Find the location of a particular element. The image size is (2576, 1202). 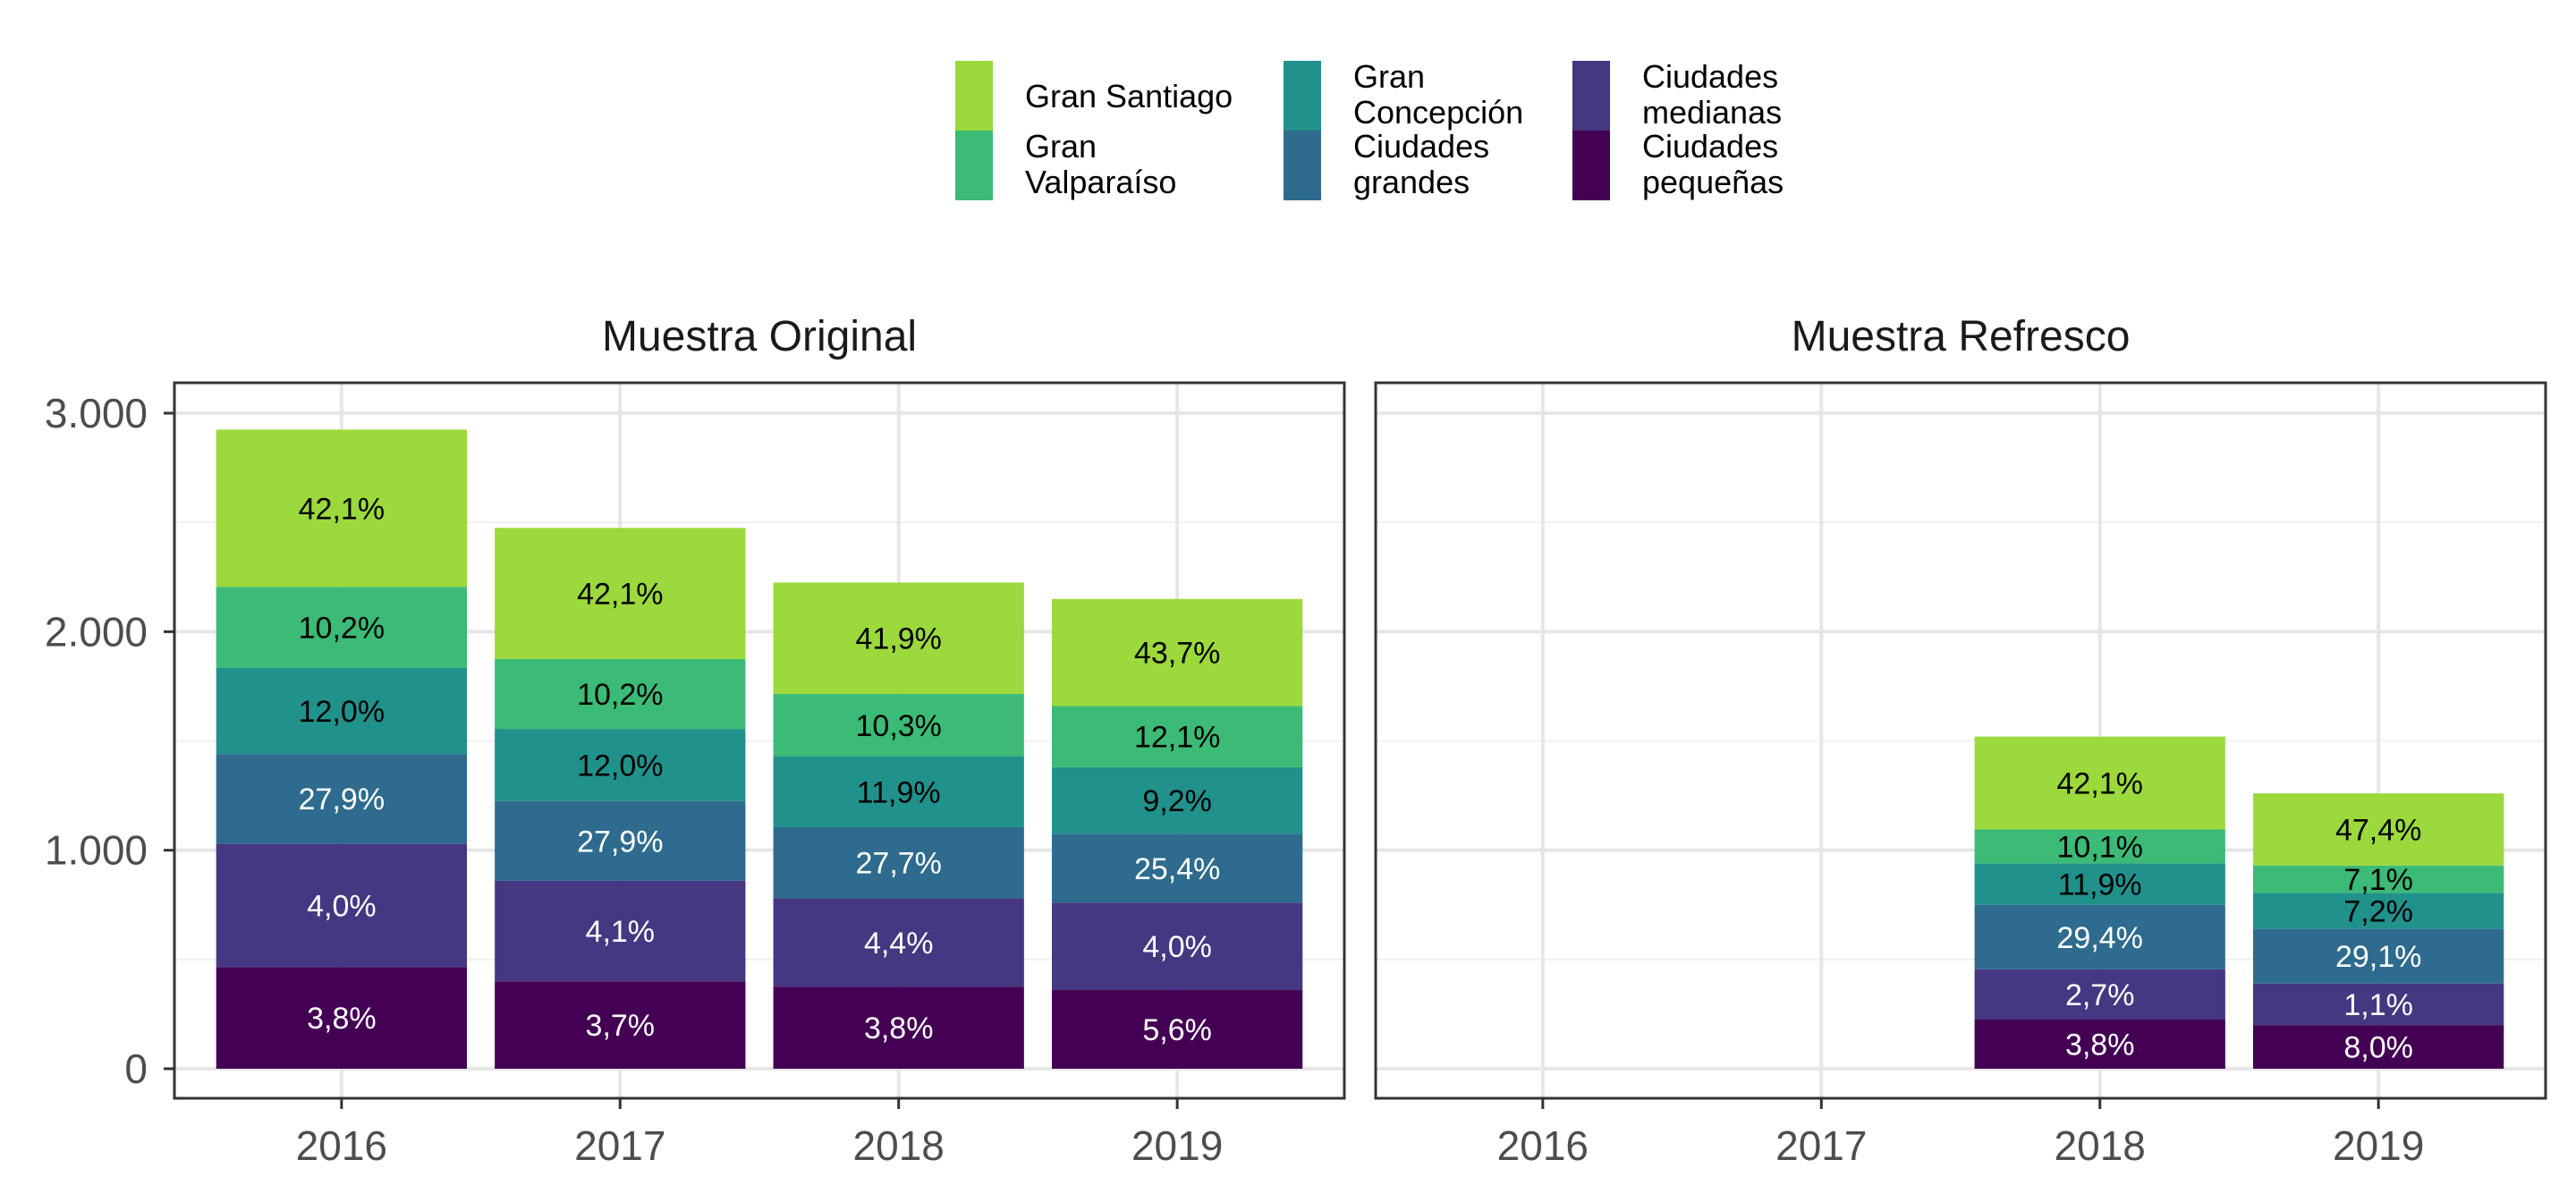

bar-value-label: 4,4% is located at coordinates (899, 944).